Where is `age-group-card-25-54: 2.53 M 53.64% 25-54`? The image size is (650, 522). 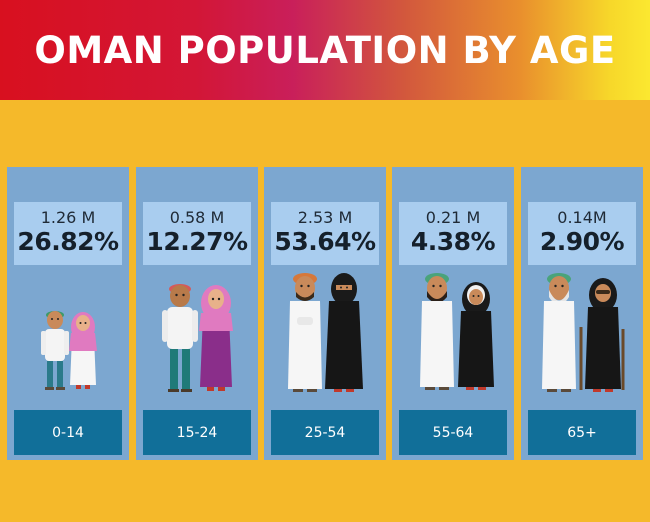
age-group-card-25-54: 2.53 M 53.64% 25-54 is located at coordinates (325, 313).